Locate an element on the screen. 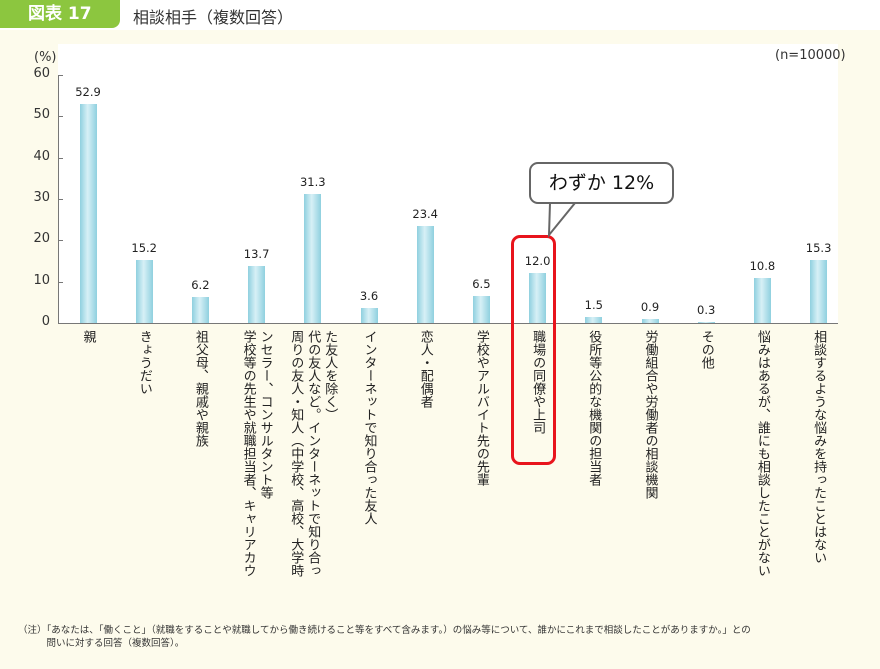  bar-value-label: 15.3 is located at coordinates (818, 247).